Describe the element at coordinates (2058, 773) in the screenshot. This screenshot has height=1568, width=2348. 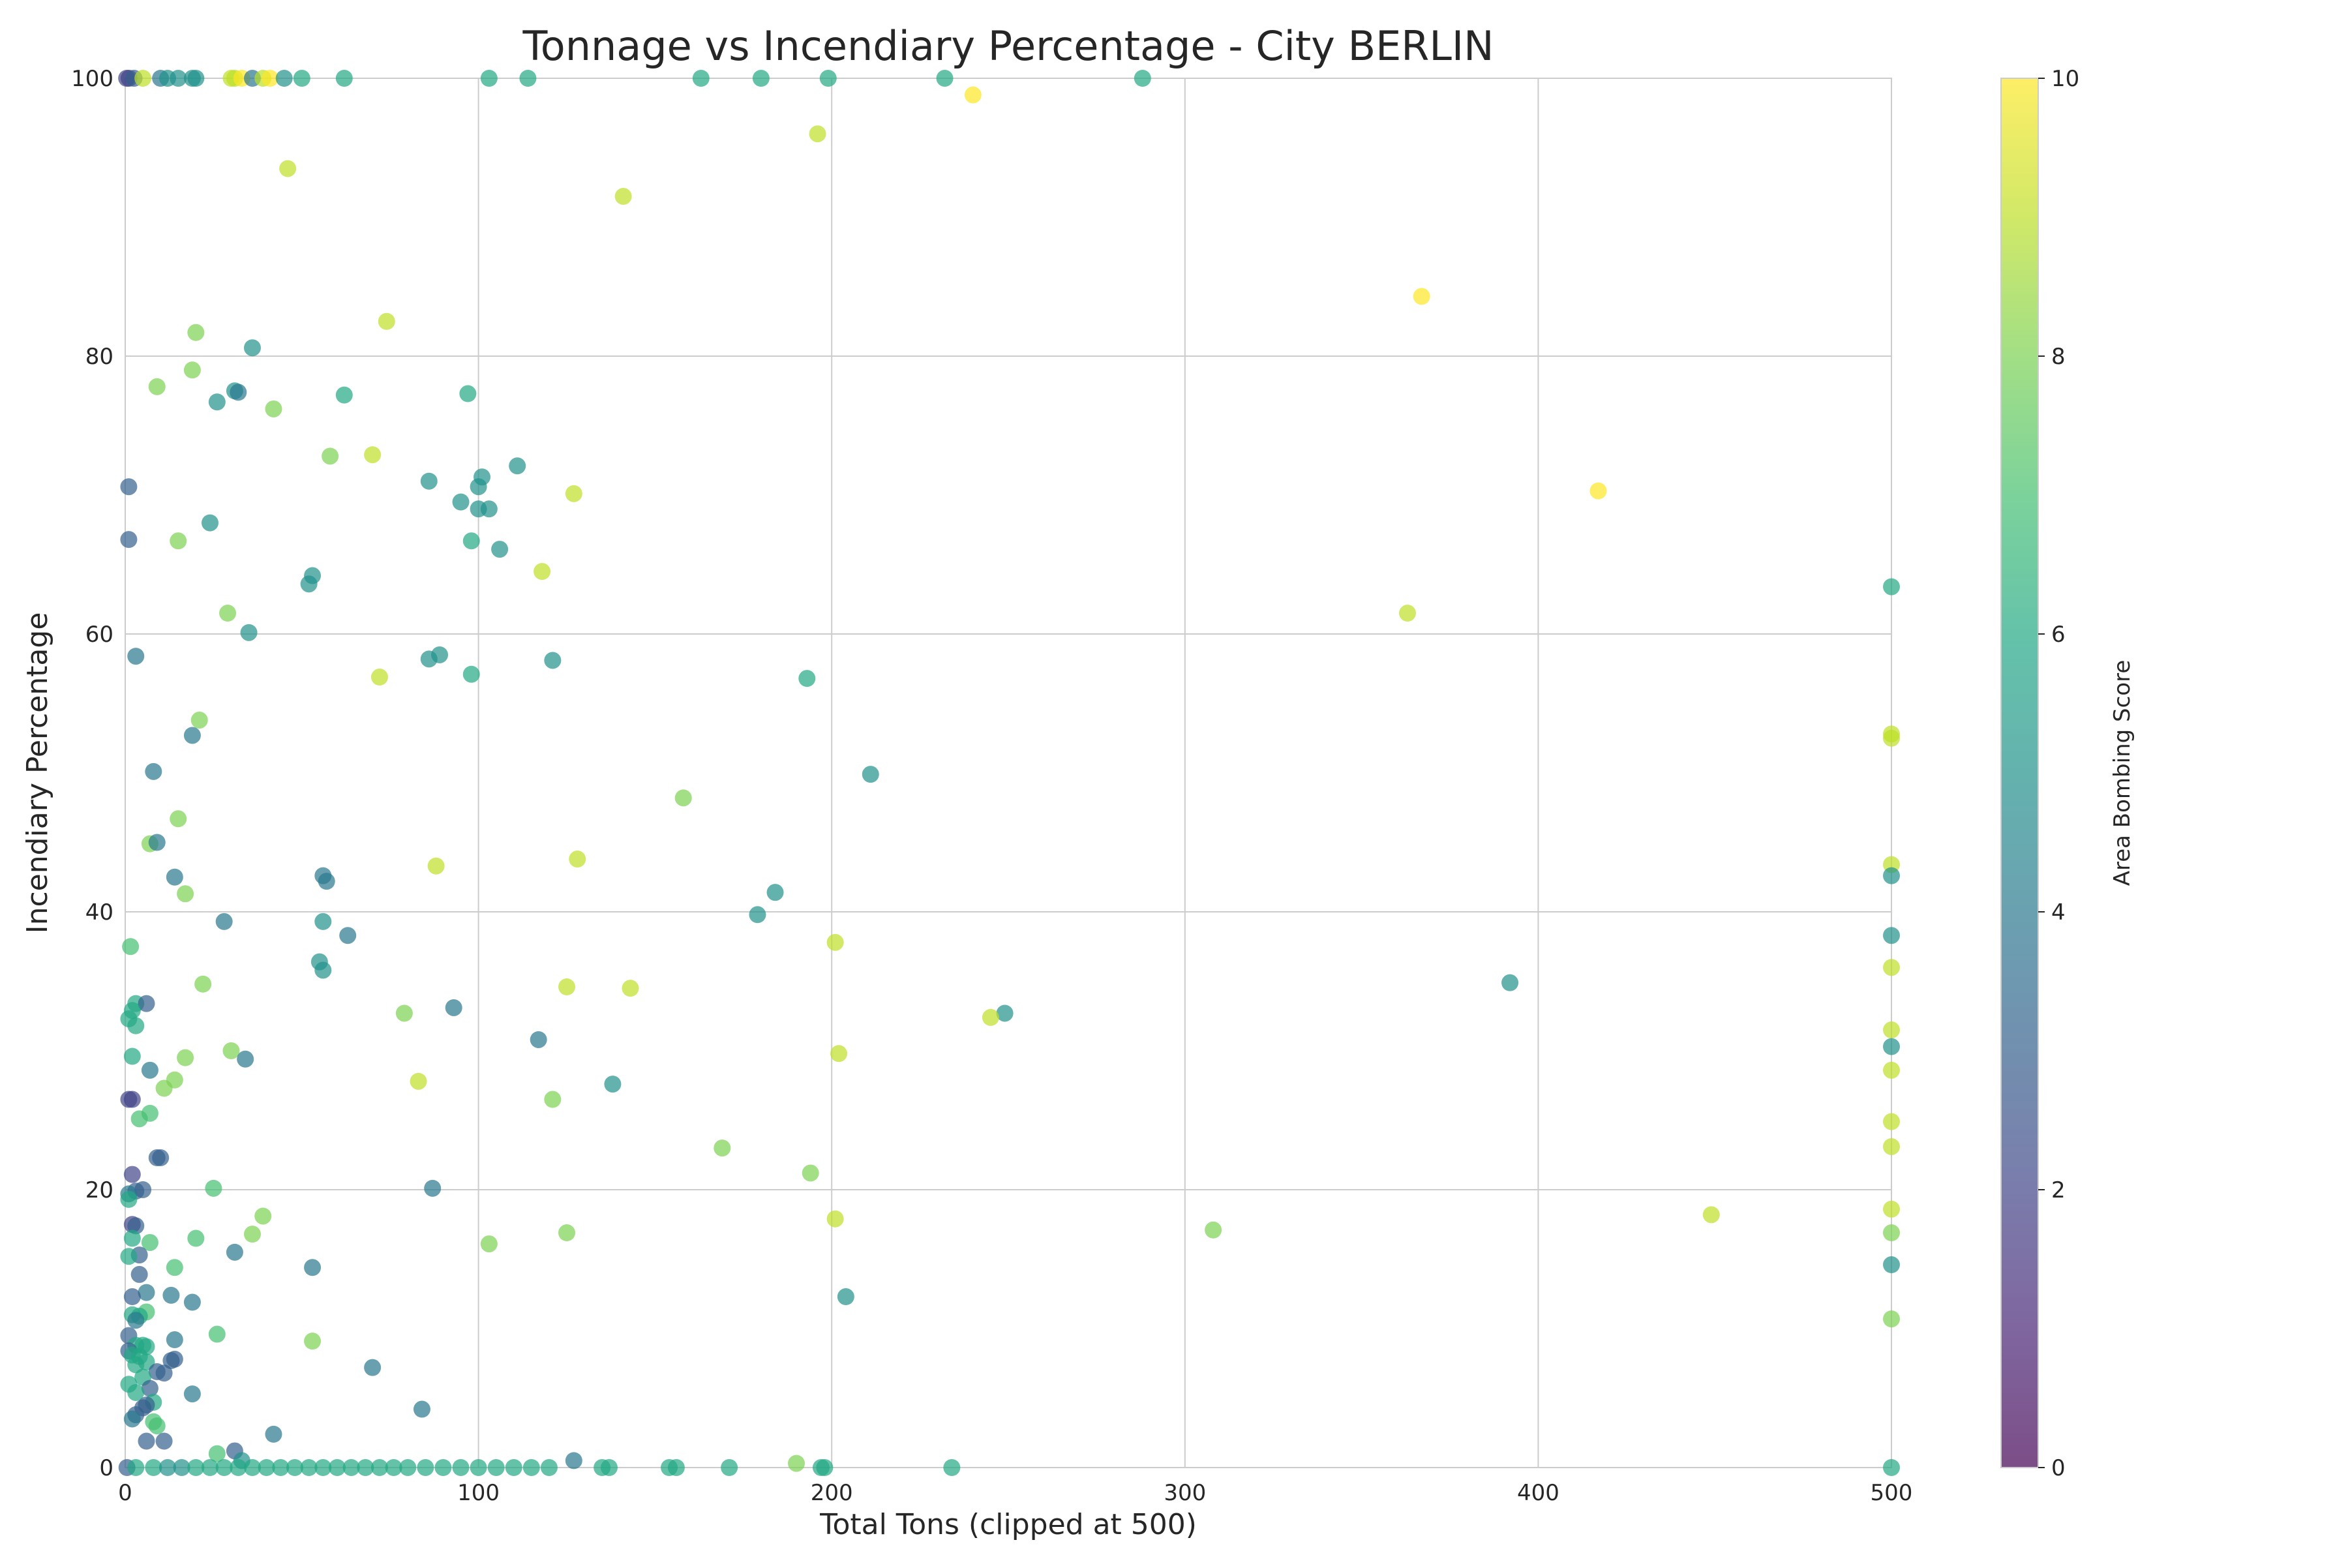
I see `colorbar-ticks: 0 2 4 6 8 10` at that location.